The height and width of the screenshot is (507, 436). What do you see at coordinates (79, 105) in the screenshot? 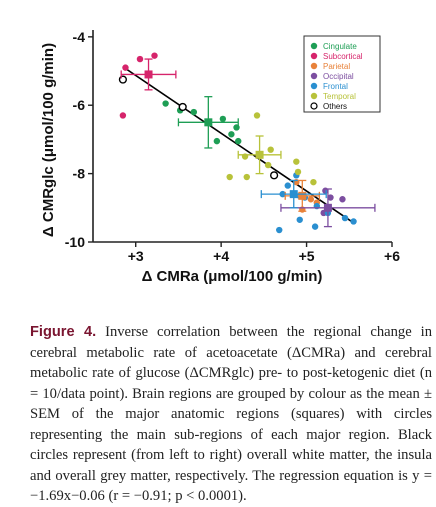
I see `y-tick-label: -6` at bounding box center [79, 105].